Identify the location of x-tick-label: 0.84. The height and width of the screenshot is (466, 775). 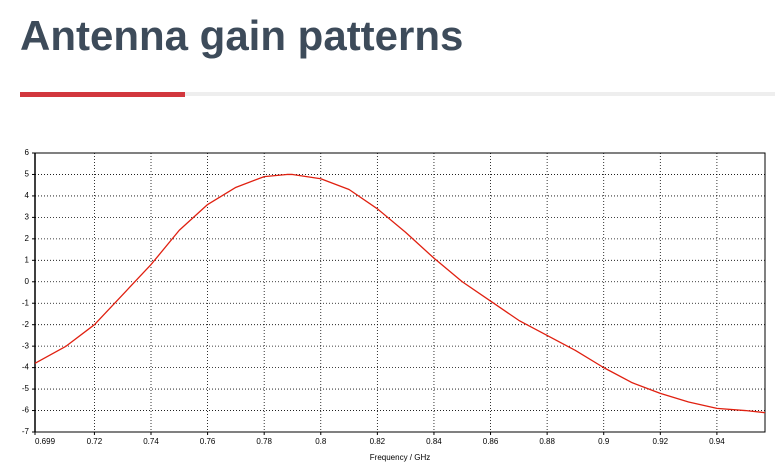
(434, 441).